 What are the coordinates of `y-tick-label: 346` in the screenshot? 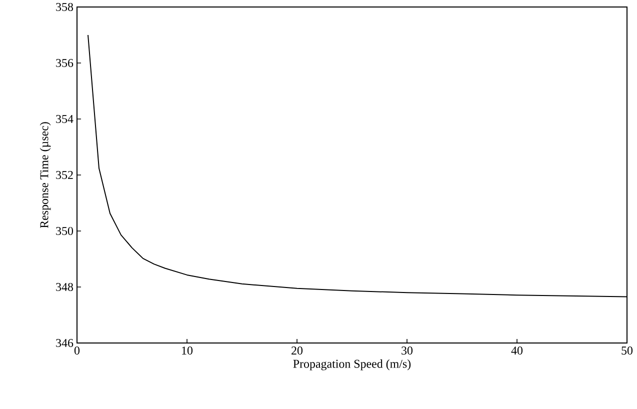 It's located at (65, 343).